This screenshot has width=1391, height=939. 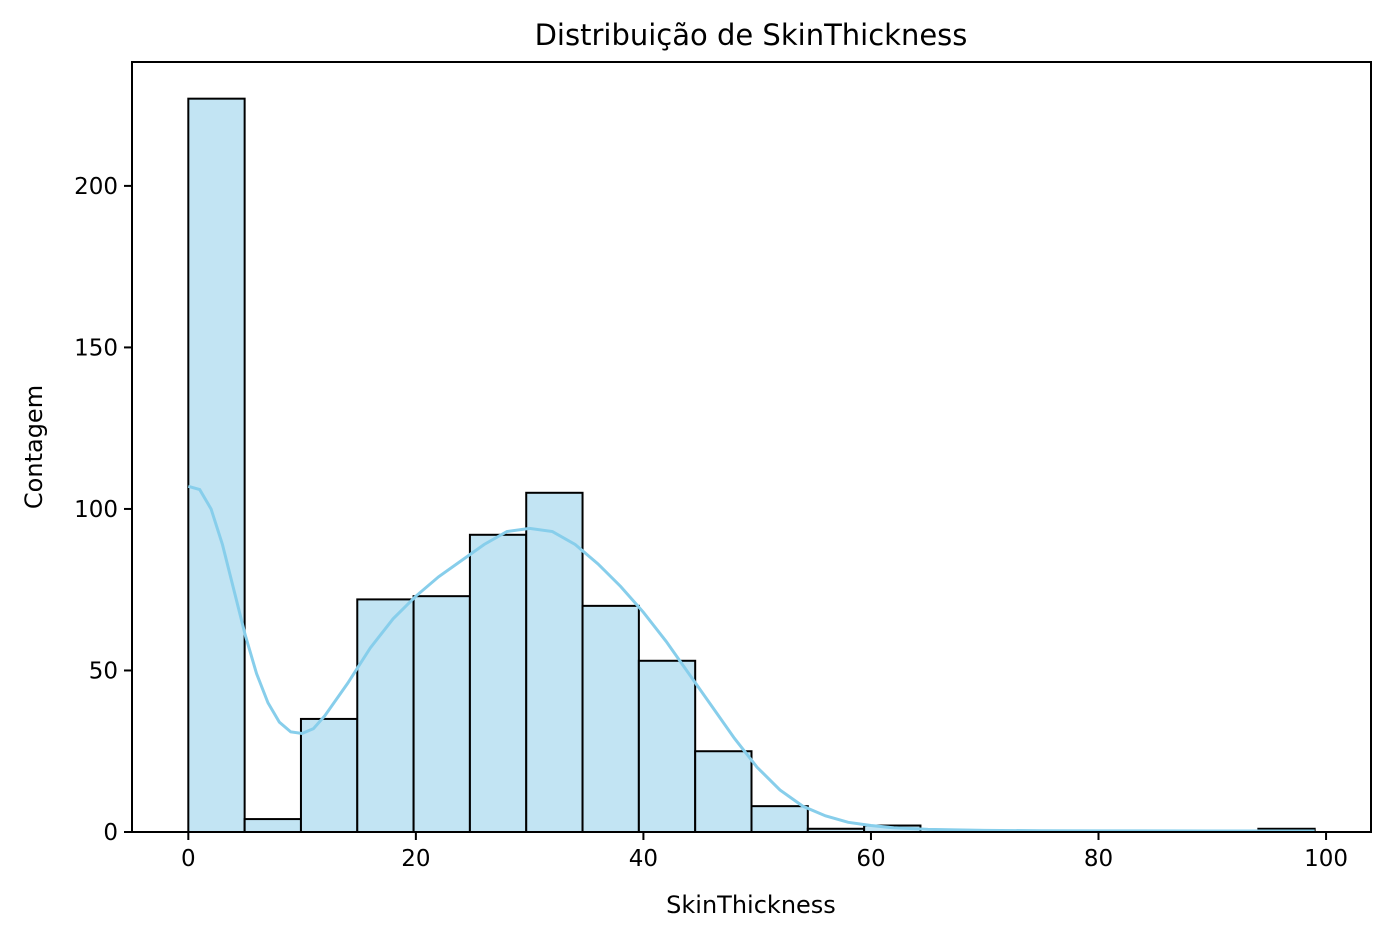 What do you see at coordinates (96, 510) in the screenshot?
I see `y-tick-label: 100` at bounding box center [96, 510].